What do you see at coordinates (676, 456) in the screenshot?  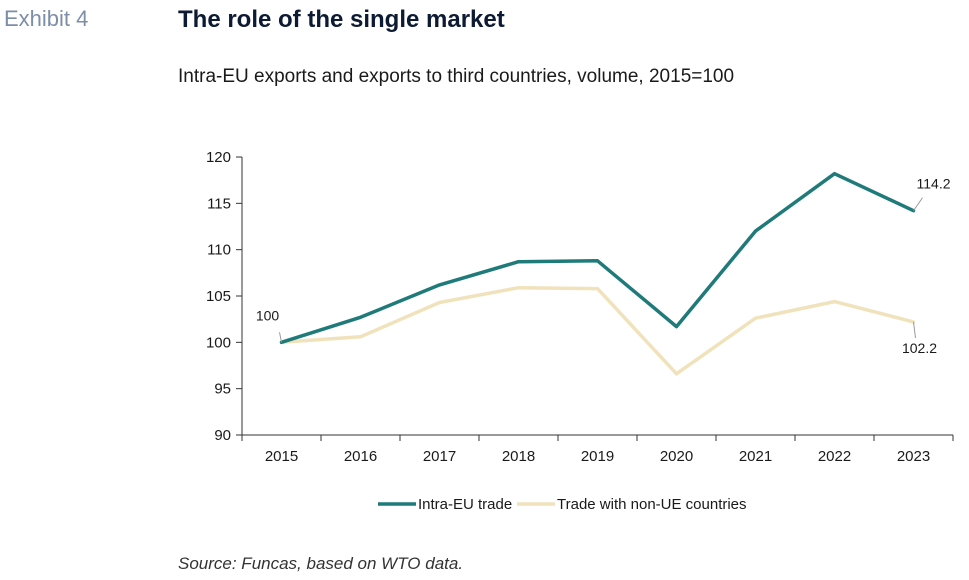 I see `x-tick-label: 2020` at bounding box center [676, 456].